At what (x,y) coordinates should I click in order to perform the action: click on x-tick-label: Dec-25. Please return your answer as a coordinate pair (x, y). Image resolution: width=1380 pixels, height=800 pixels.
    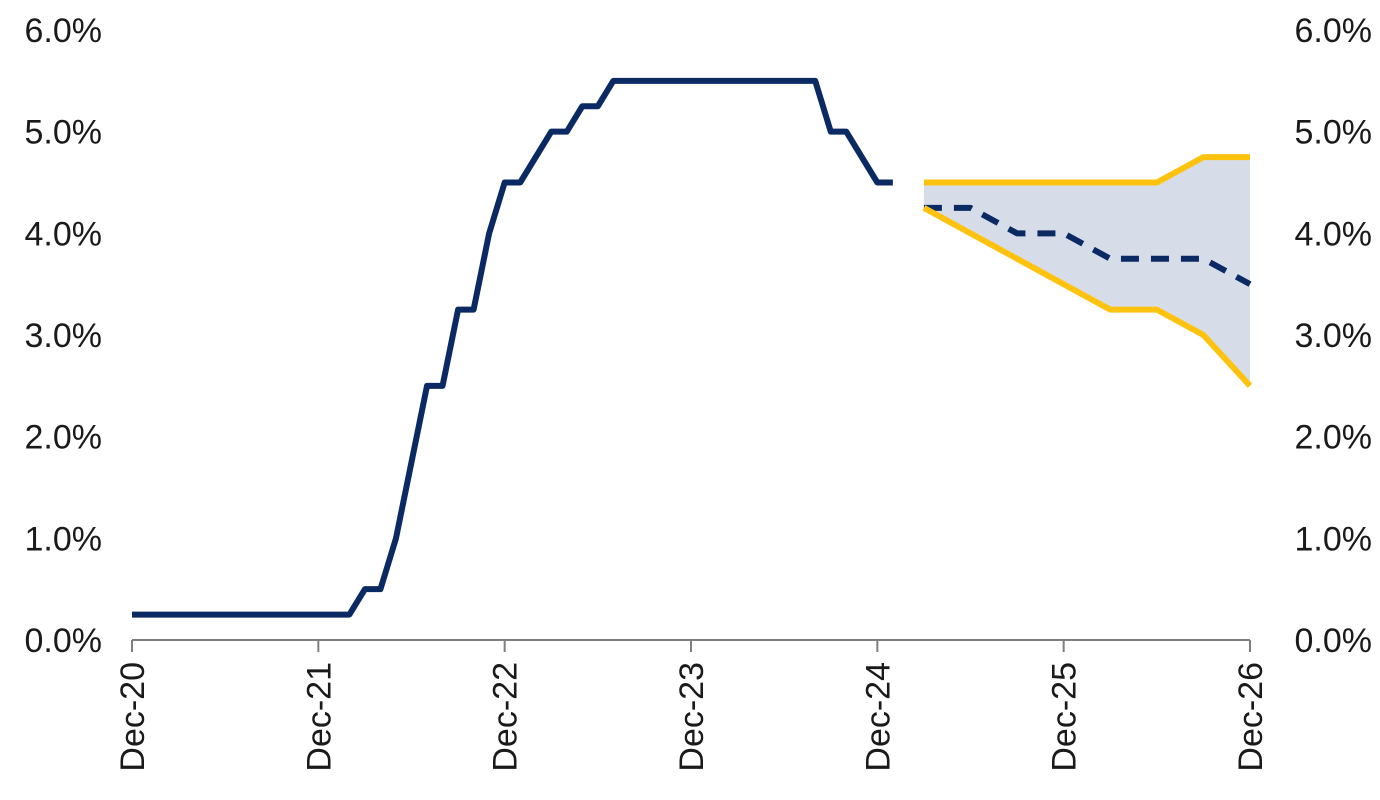
    Looking at the image, I should click on (1065, 717).